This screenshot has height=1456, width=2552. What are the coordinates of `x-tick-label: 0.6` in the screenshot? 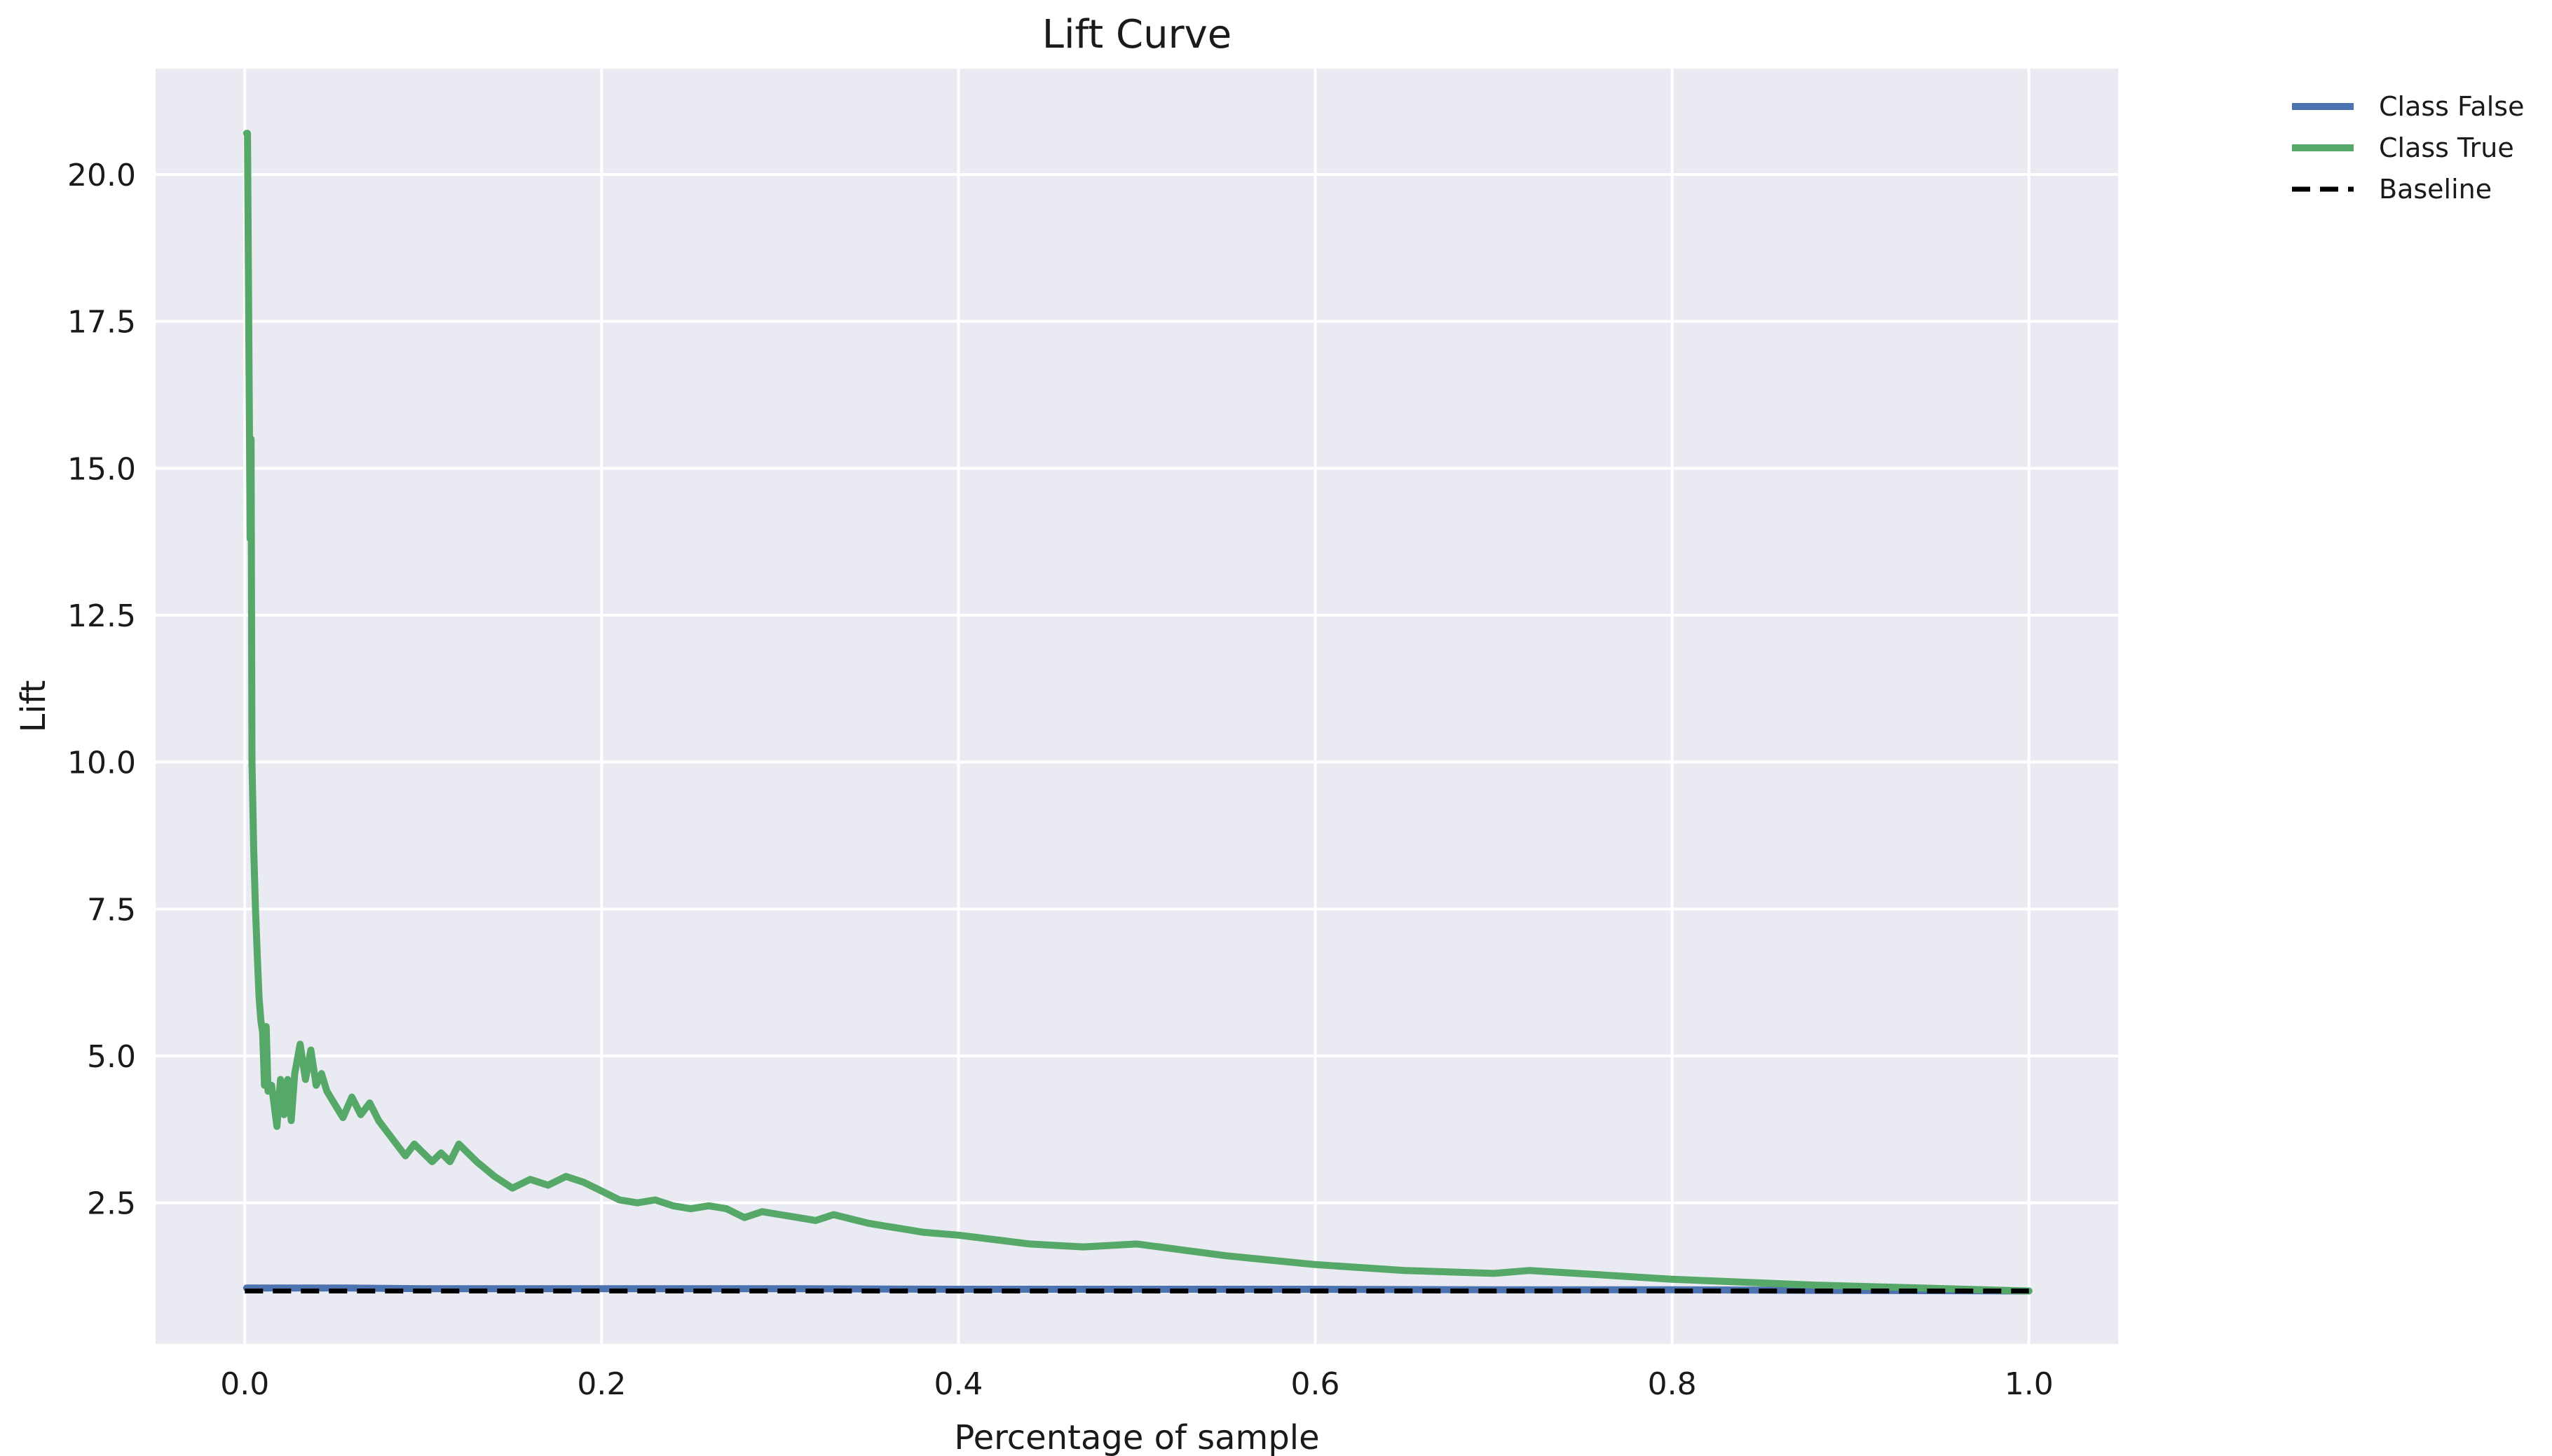 It's located at (1315, 1384).